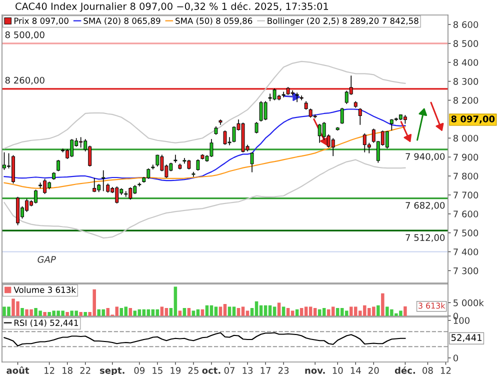  What do you see at coordinates (469, 302) in the screenshot?
I see `y-tick-label: 5 000k` at bounding box center [469, 302].